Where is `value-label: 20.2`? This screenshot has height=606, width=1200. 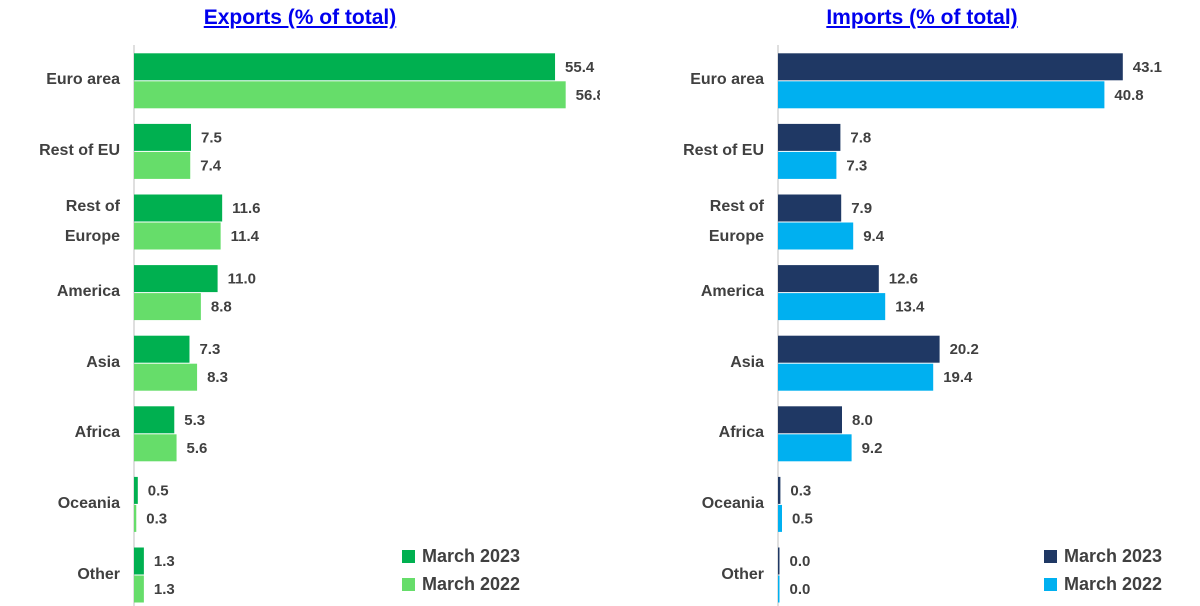 value-label: 20.2 is located at coordinates (964, 349).